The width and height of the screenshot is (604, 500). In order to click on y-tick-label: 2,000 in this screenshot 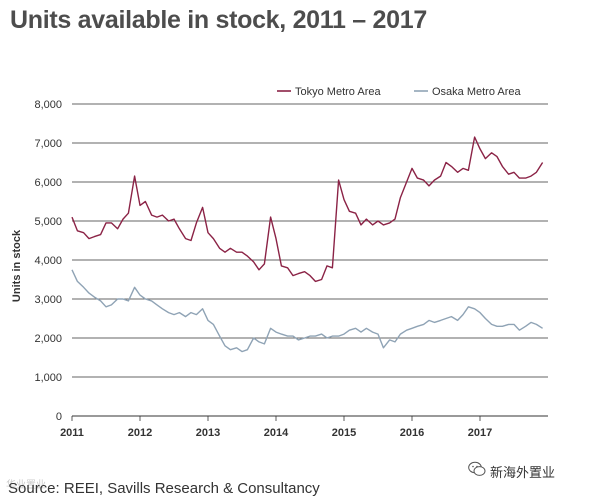, I will do `click(48, 339)`.